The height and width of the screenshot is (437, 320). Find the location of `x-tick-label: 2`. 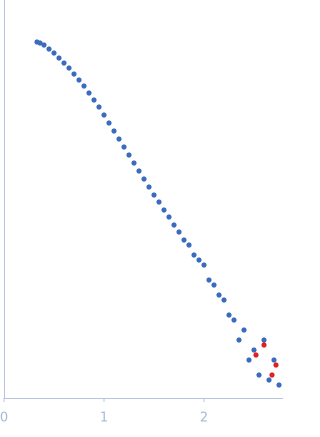

x-tick-label: 2 is located at coordinates (204, 418).